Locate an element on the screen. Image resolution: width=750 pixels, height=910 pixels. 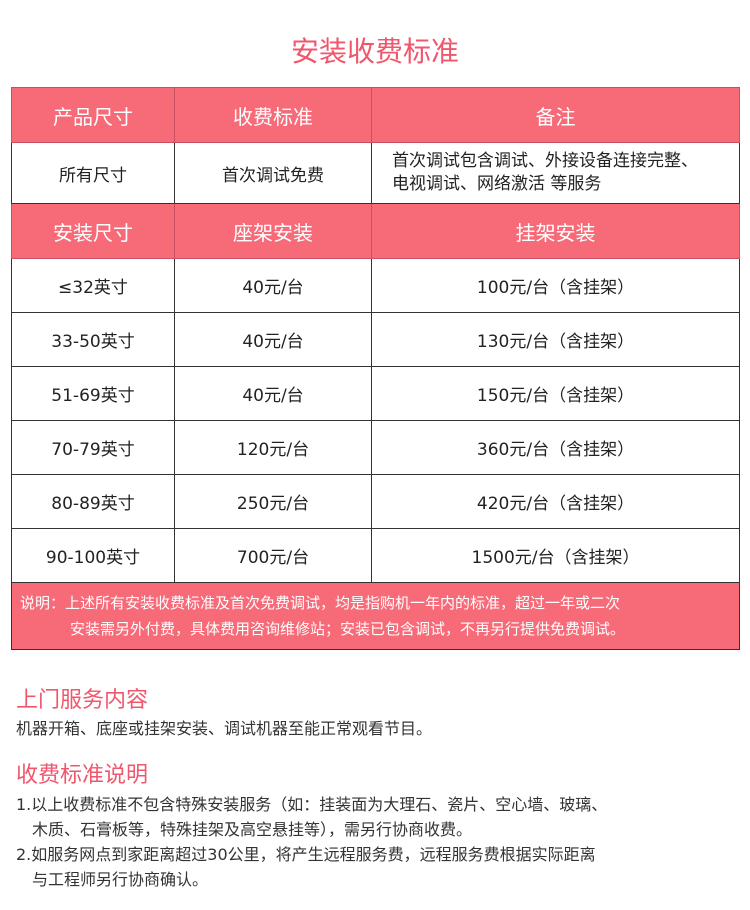
cell: 420元/台（含挂架） is located at coordinates (555, 501).